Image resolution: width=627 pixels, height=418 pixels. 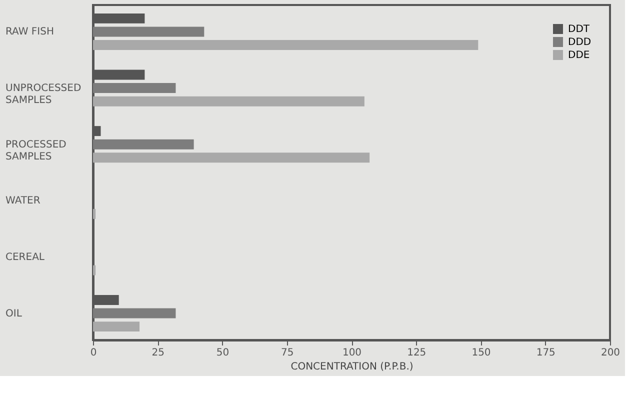 I want to click on x-tick-label: 175, so click(x=546, y=353).